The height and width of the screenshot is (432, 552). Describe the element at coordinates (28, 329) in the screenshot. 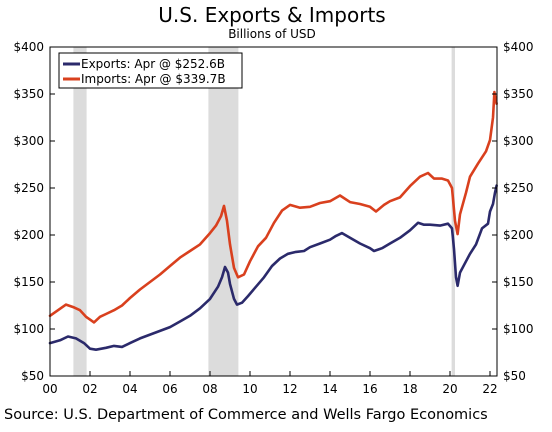

I see `y-tick-label-left: $100` at that location.